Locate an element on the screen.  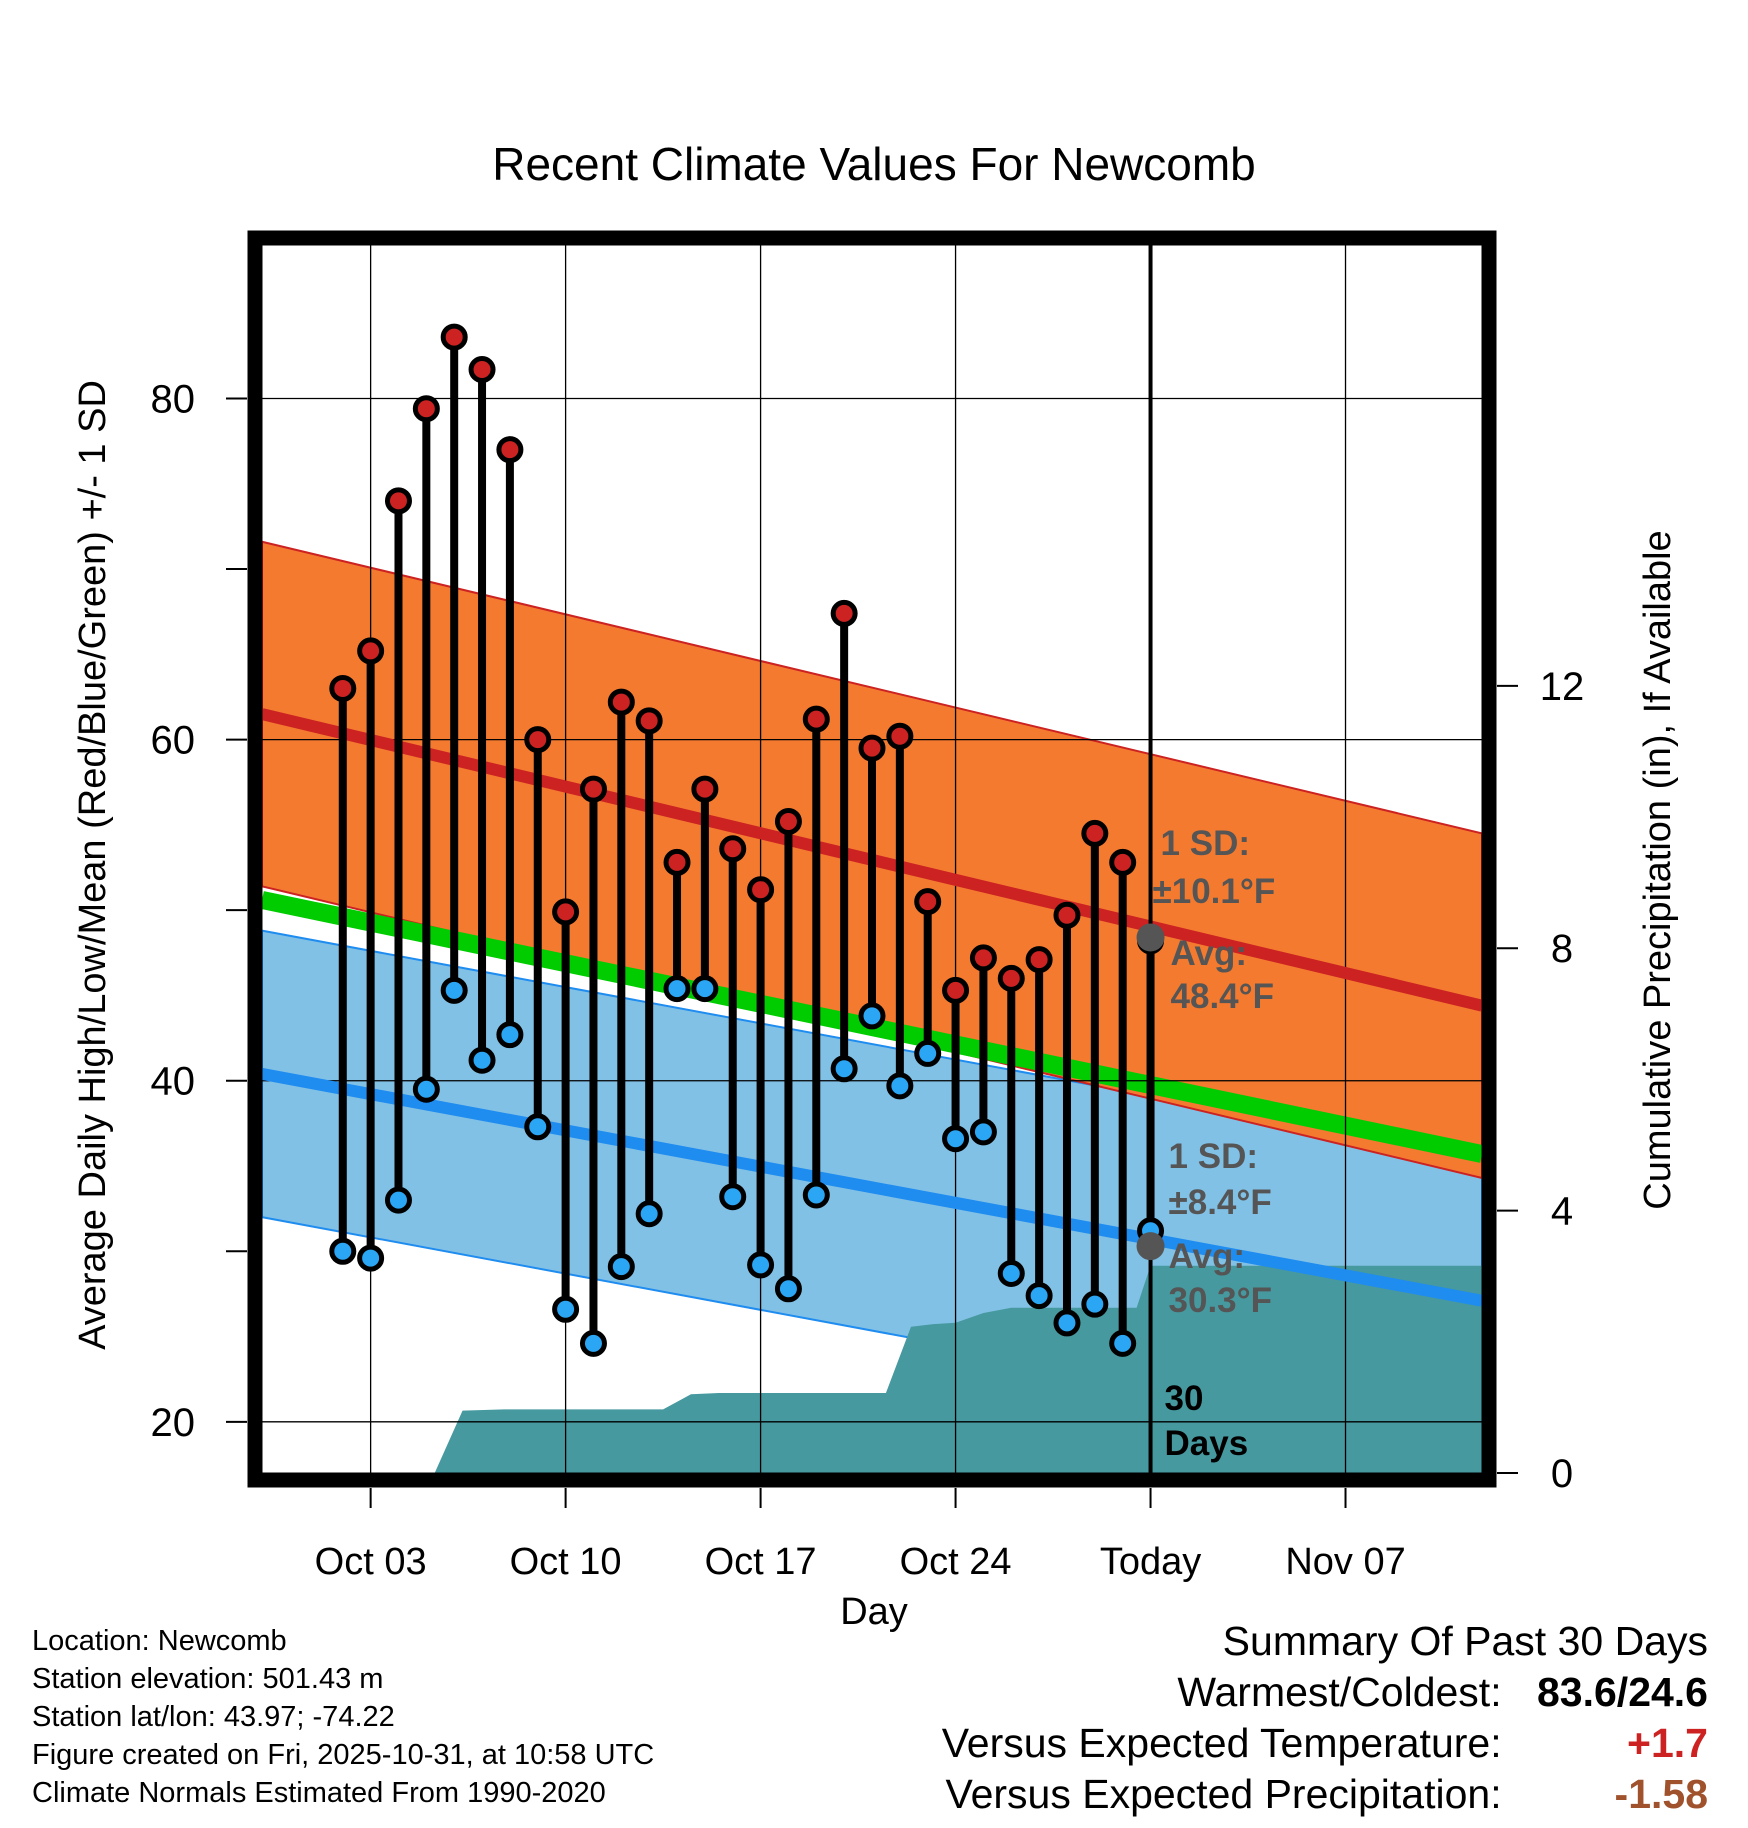
x-tick-label: Oct 03 is located at coordinates (371, 1562).